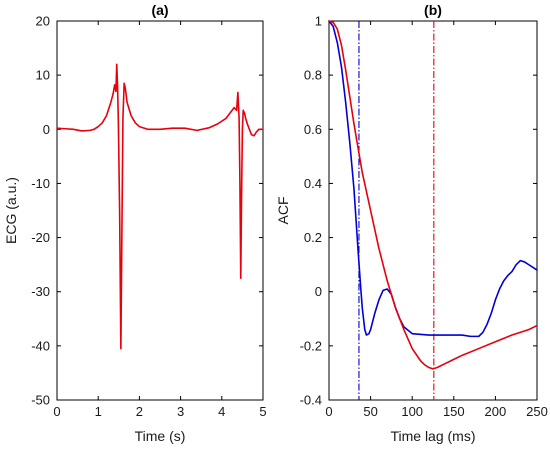 The image size is (550, 449). I want to click on panel-b-x-tick-label: 50, so click(370, 411).